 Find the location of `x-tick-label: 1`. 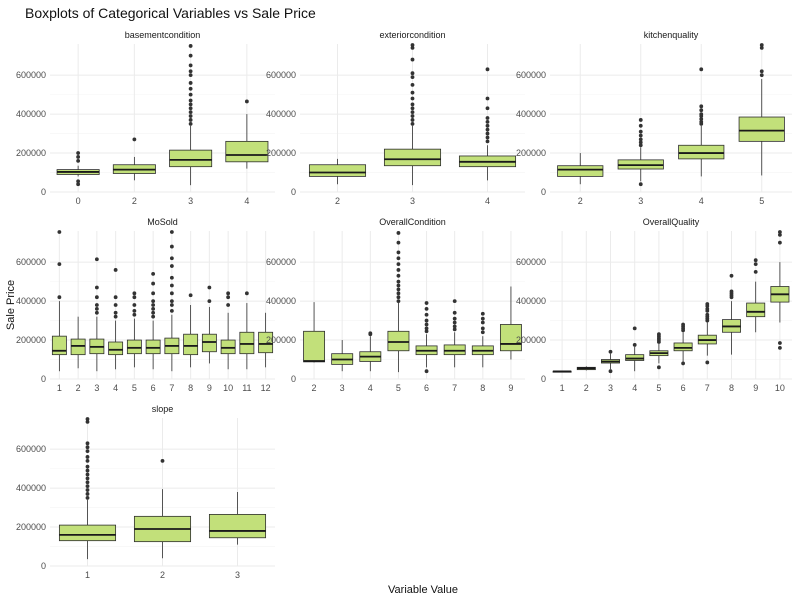

x-tick-label: 1 is located at coordinates (87, 575).